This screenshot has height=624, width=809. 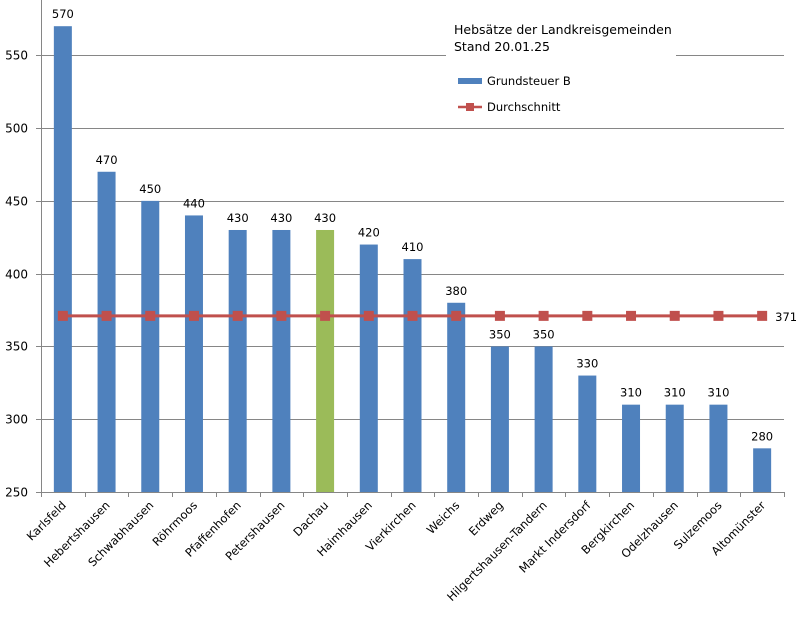 I want to click on bar-haimhausen, so click(x=368, y=368).